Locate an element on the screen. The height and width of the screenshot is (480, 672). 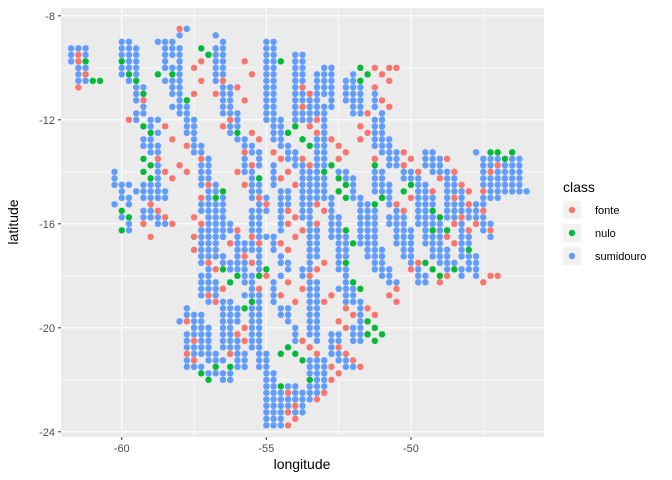
legend: class fonte nulo sumidouro is located at coordinates (604, 222).